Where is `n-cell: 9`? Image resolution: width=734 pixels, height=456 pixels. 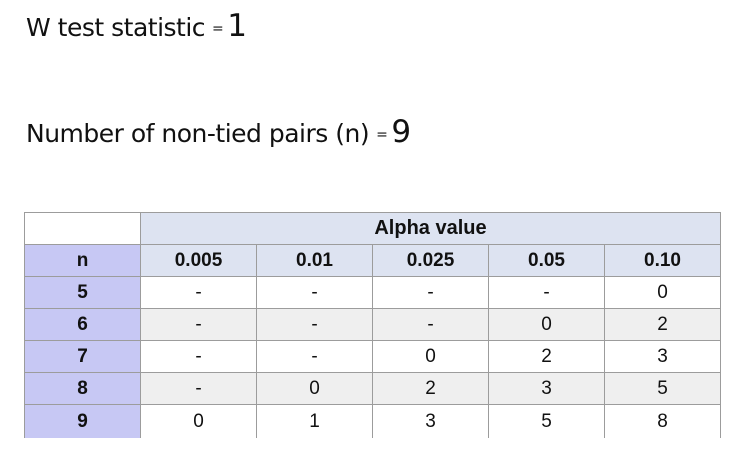
n-cell: 9 is located at coordinates (82, 421).